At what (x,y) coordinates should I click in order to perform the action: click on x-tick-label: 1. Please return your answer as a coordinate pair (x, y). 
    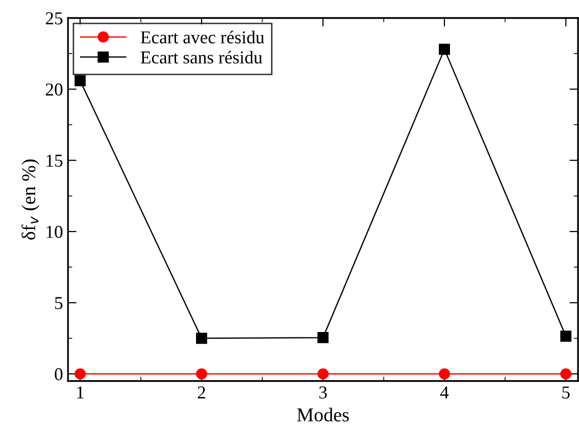
    Looking at the image, I should click on (80, 392).